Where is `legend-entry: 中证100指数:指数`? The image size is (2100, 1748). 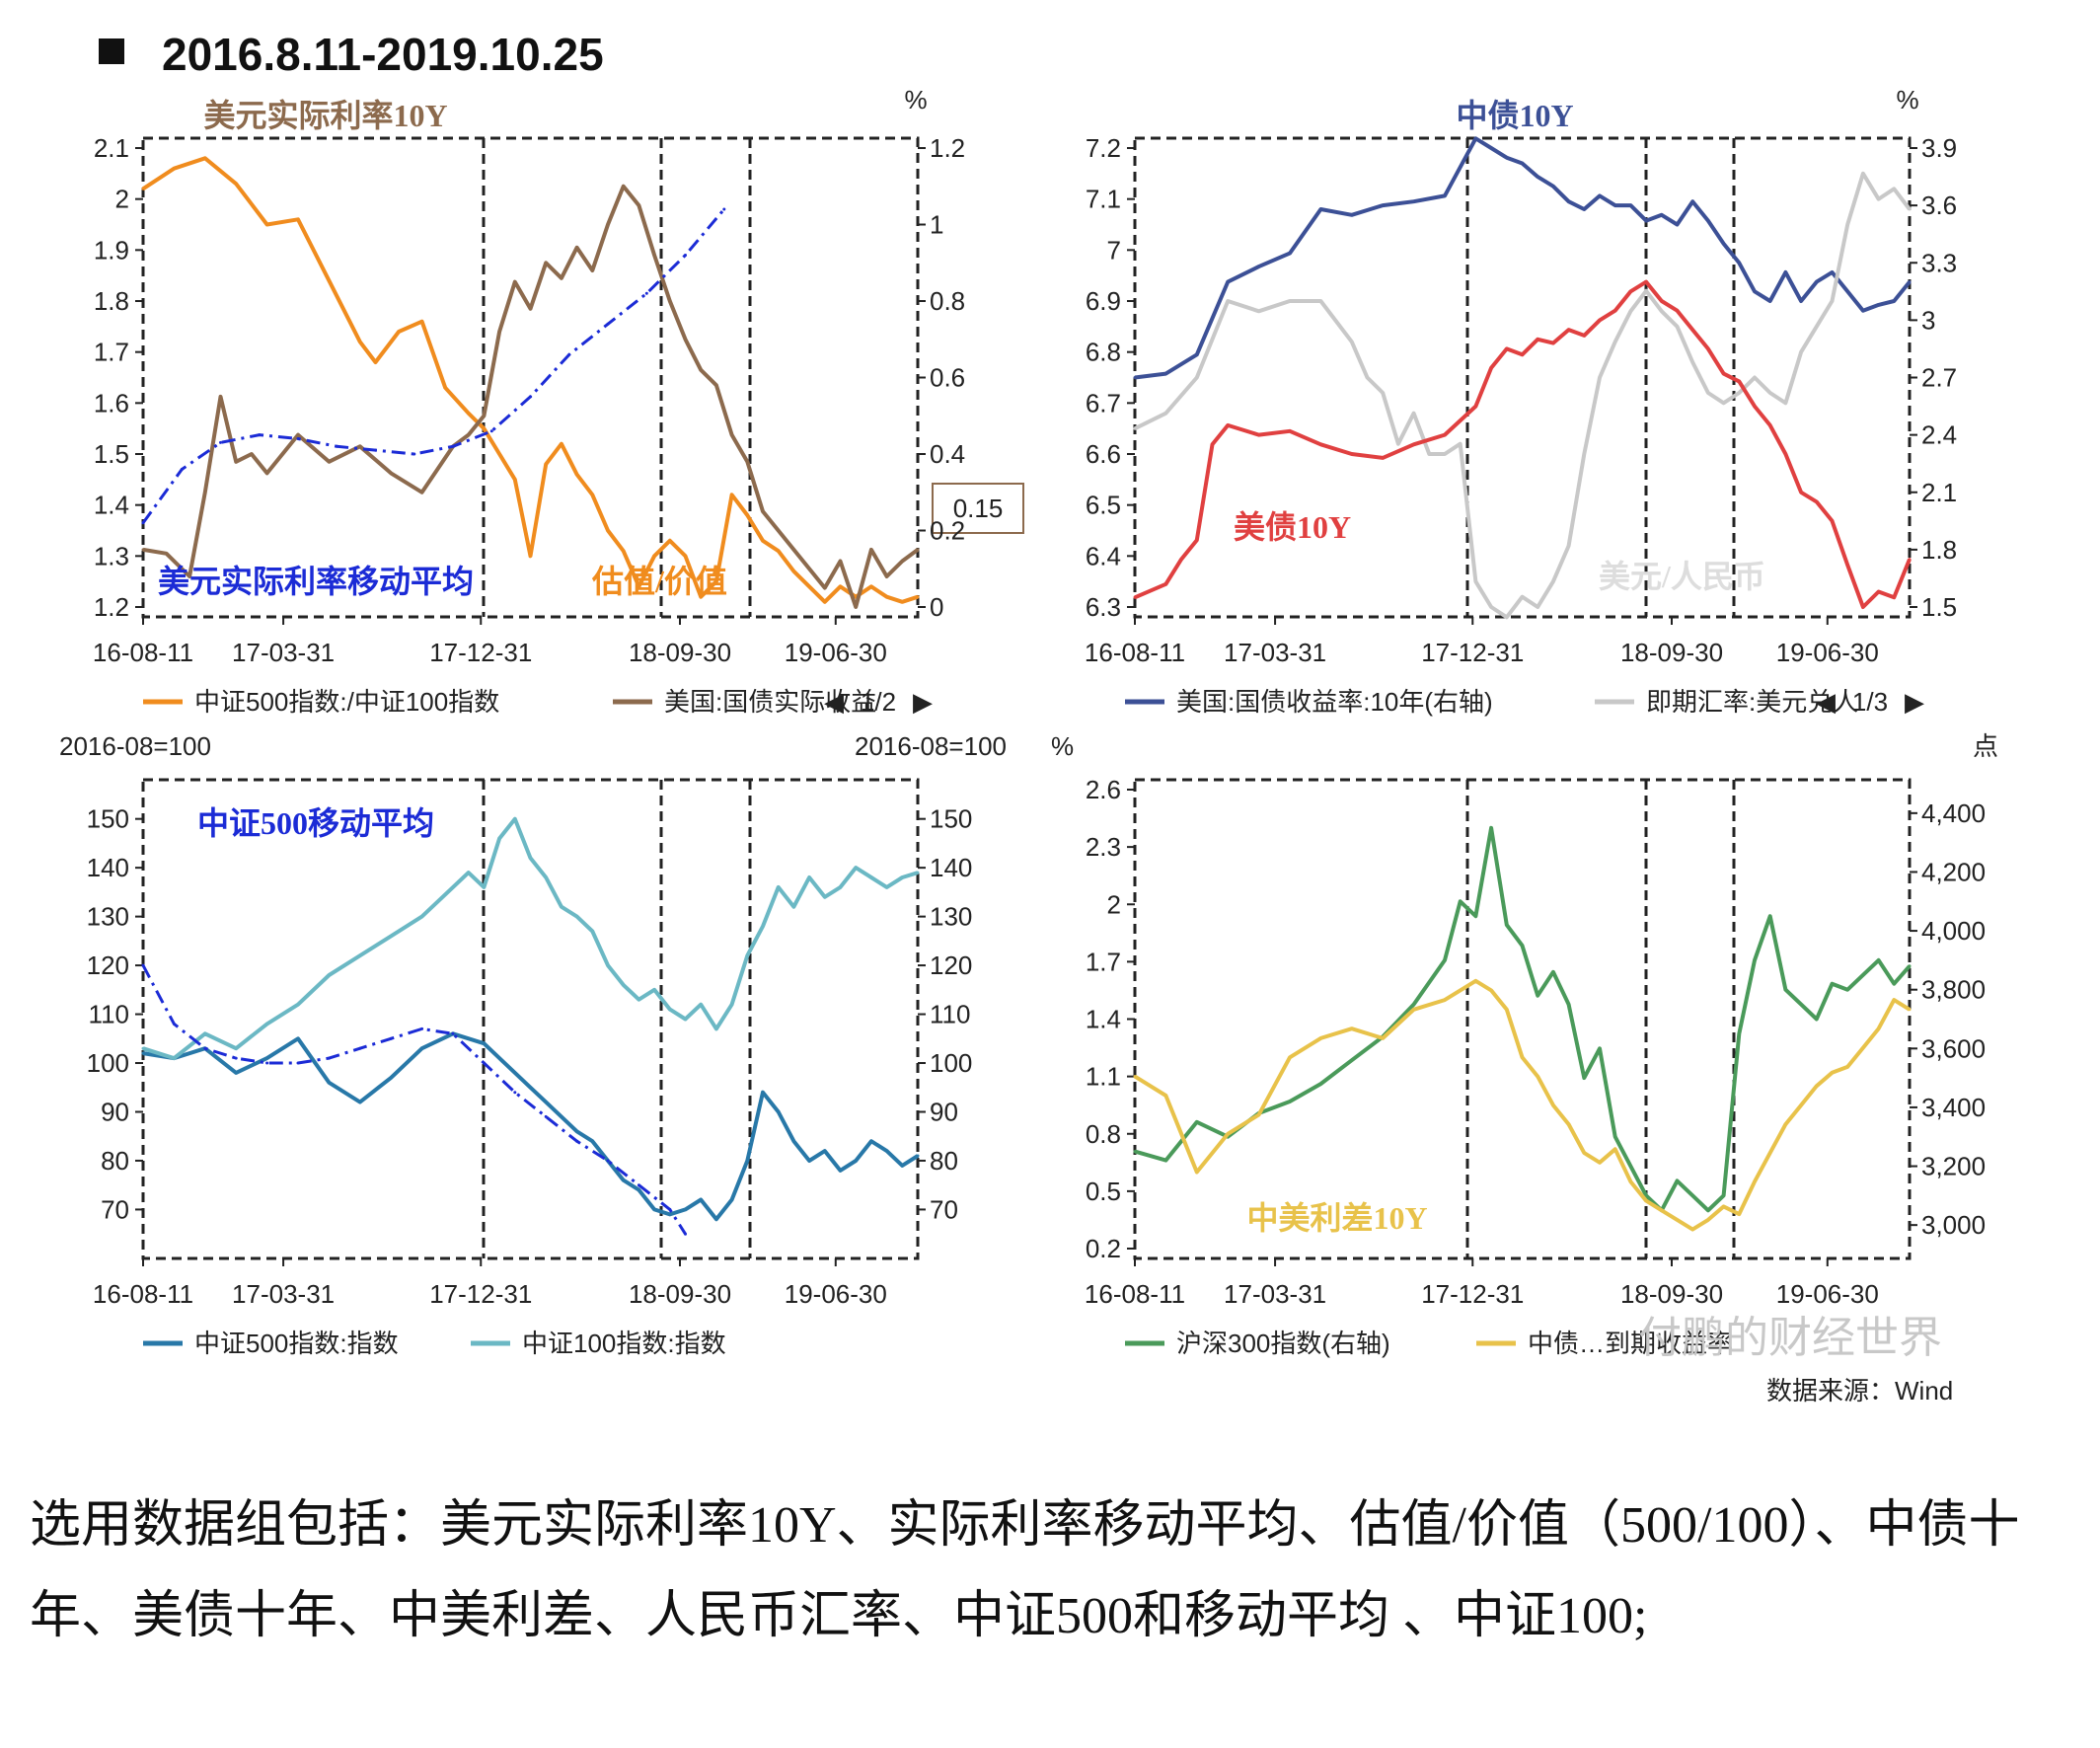
legend-entry: 中证100指数:指数 is located at coordinates (624, 1343).